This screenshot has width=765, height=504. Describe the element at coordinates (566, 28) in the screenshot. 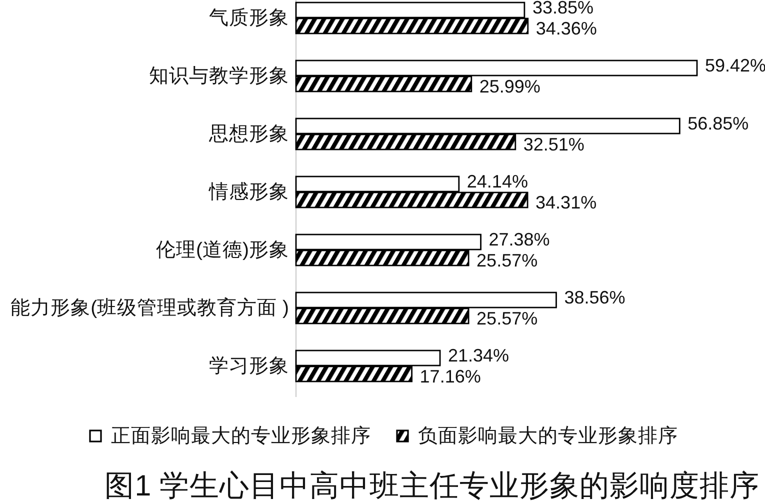

I see `data-label: 34.36%` at that location.